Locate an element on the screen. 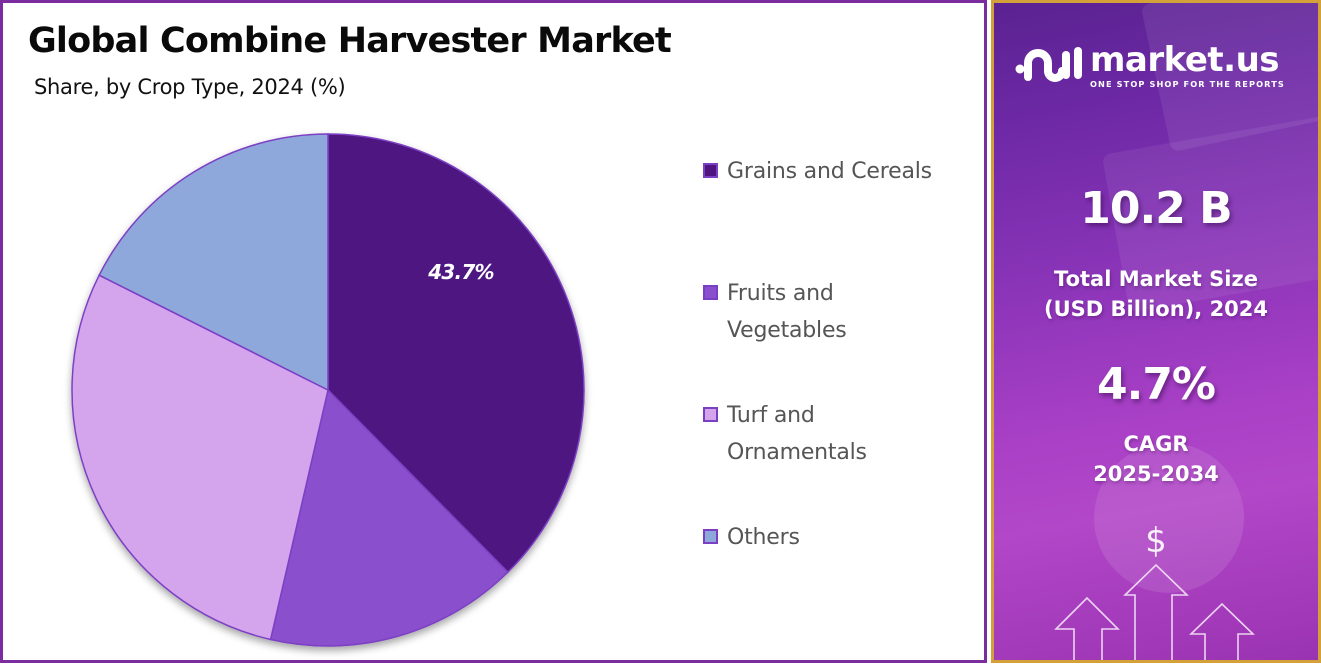 This screenshot has width=1321, height=666. slice-label-grains: 43.7% is located at coordinates (460, 272).